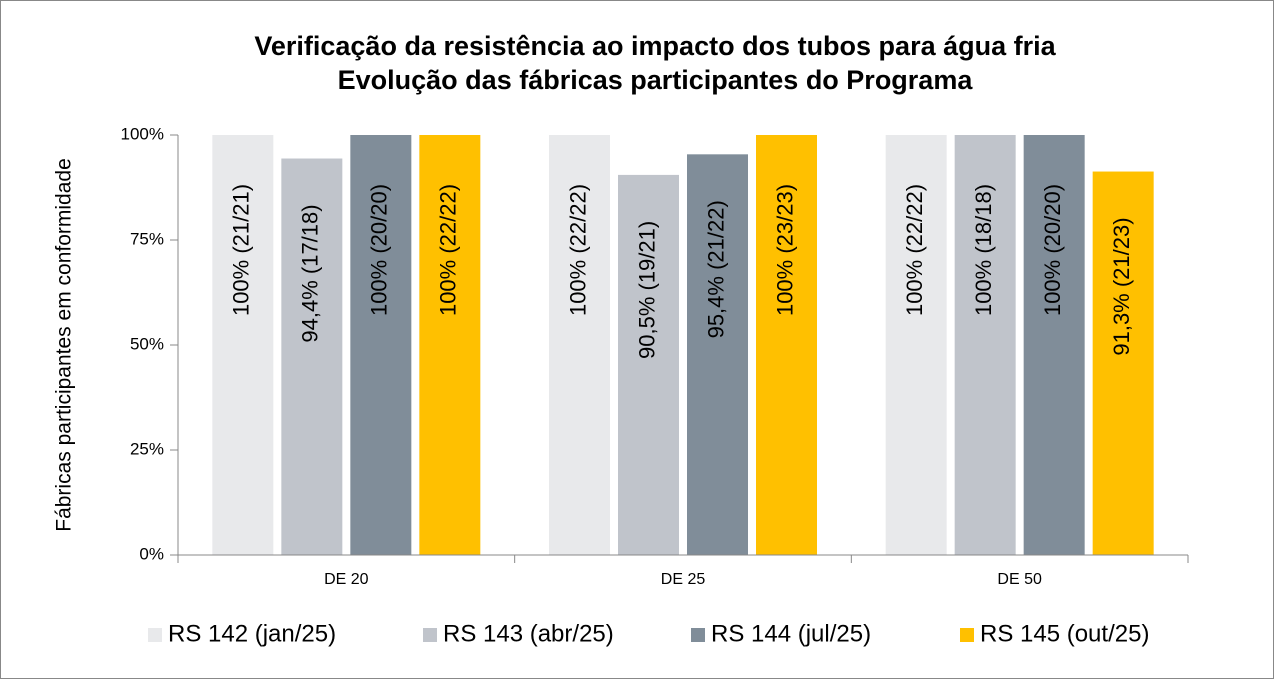 The width and height of the screenshot is (1274, 679). What do you see at coordinates (1019, 579) in the screenshot?
I see `x-tick-label: DE 50` at bounding box center [1019, 579].